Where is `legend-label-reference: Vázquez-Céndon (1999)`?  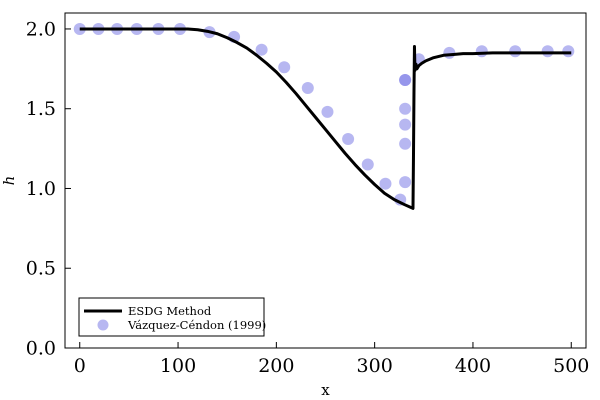
legend-label-reference: Vázquez-Céndon (1999) is located at coordinates (196, 325).